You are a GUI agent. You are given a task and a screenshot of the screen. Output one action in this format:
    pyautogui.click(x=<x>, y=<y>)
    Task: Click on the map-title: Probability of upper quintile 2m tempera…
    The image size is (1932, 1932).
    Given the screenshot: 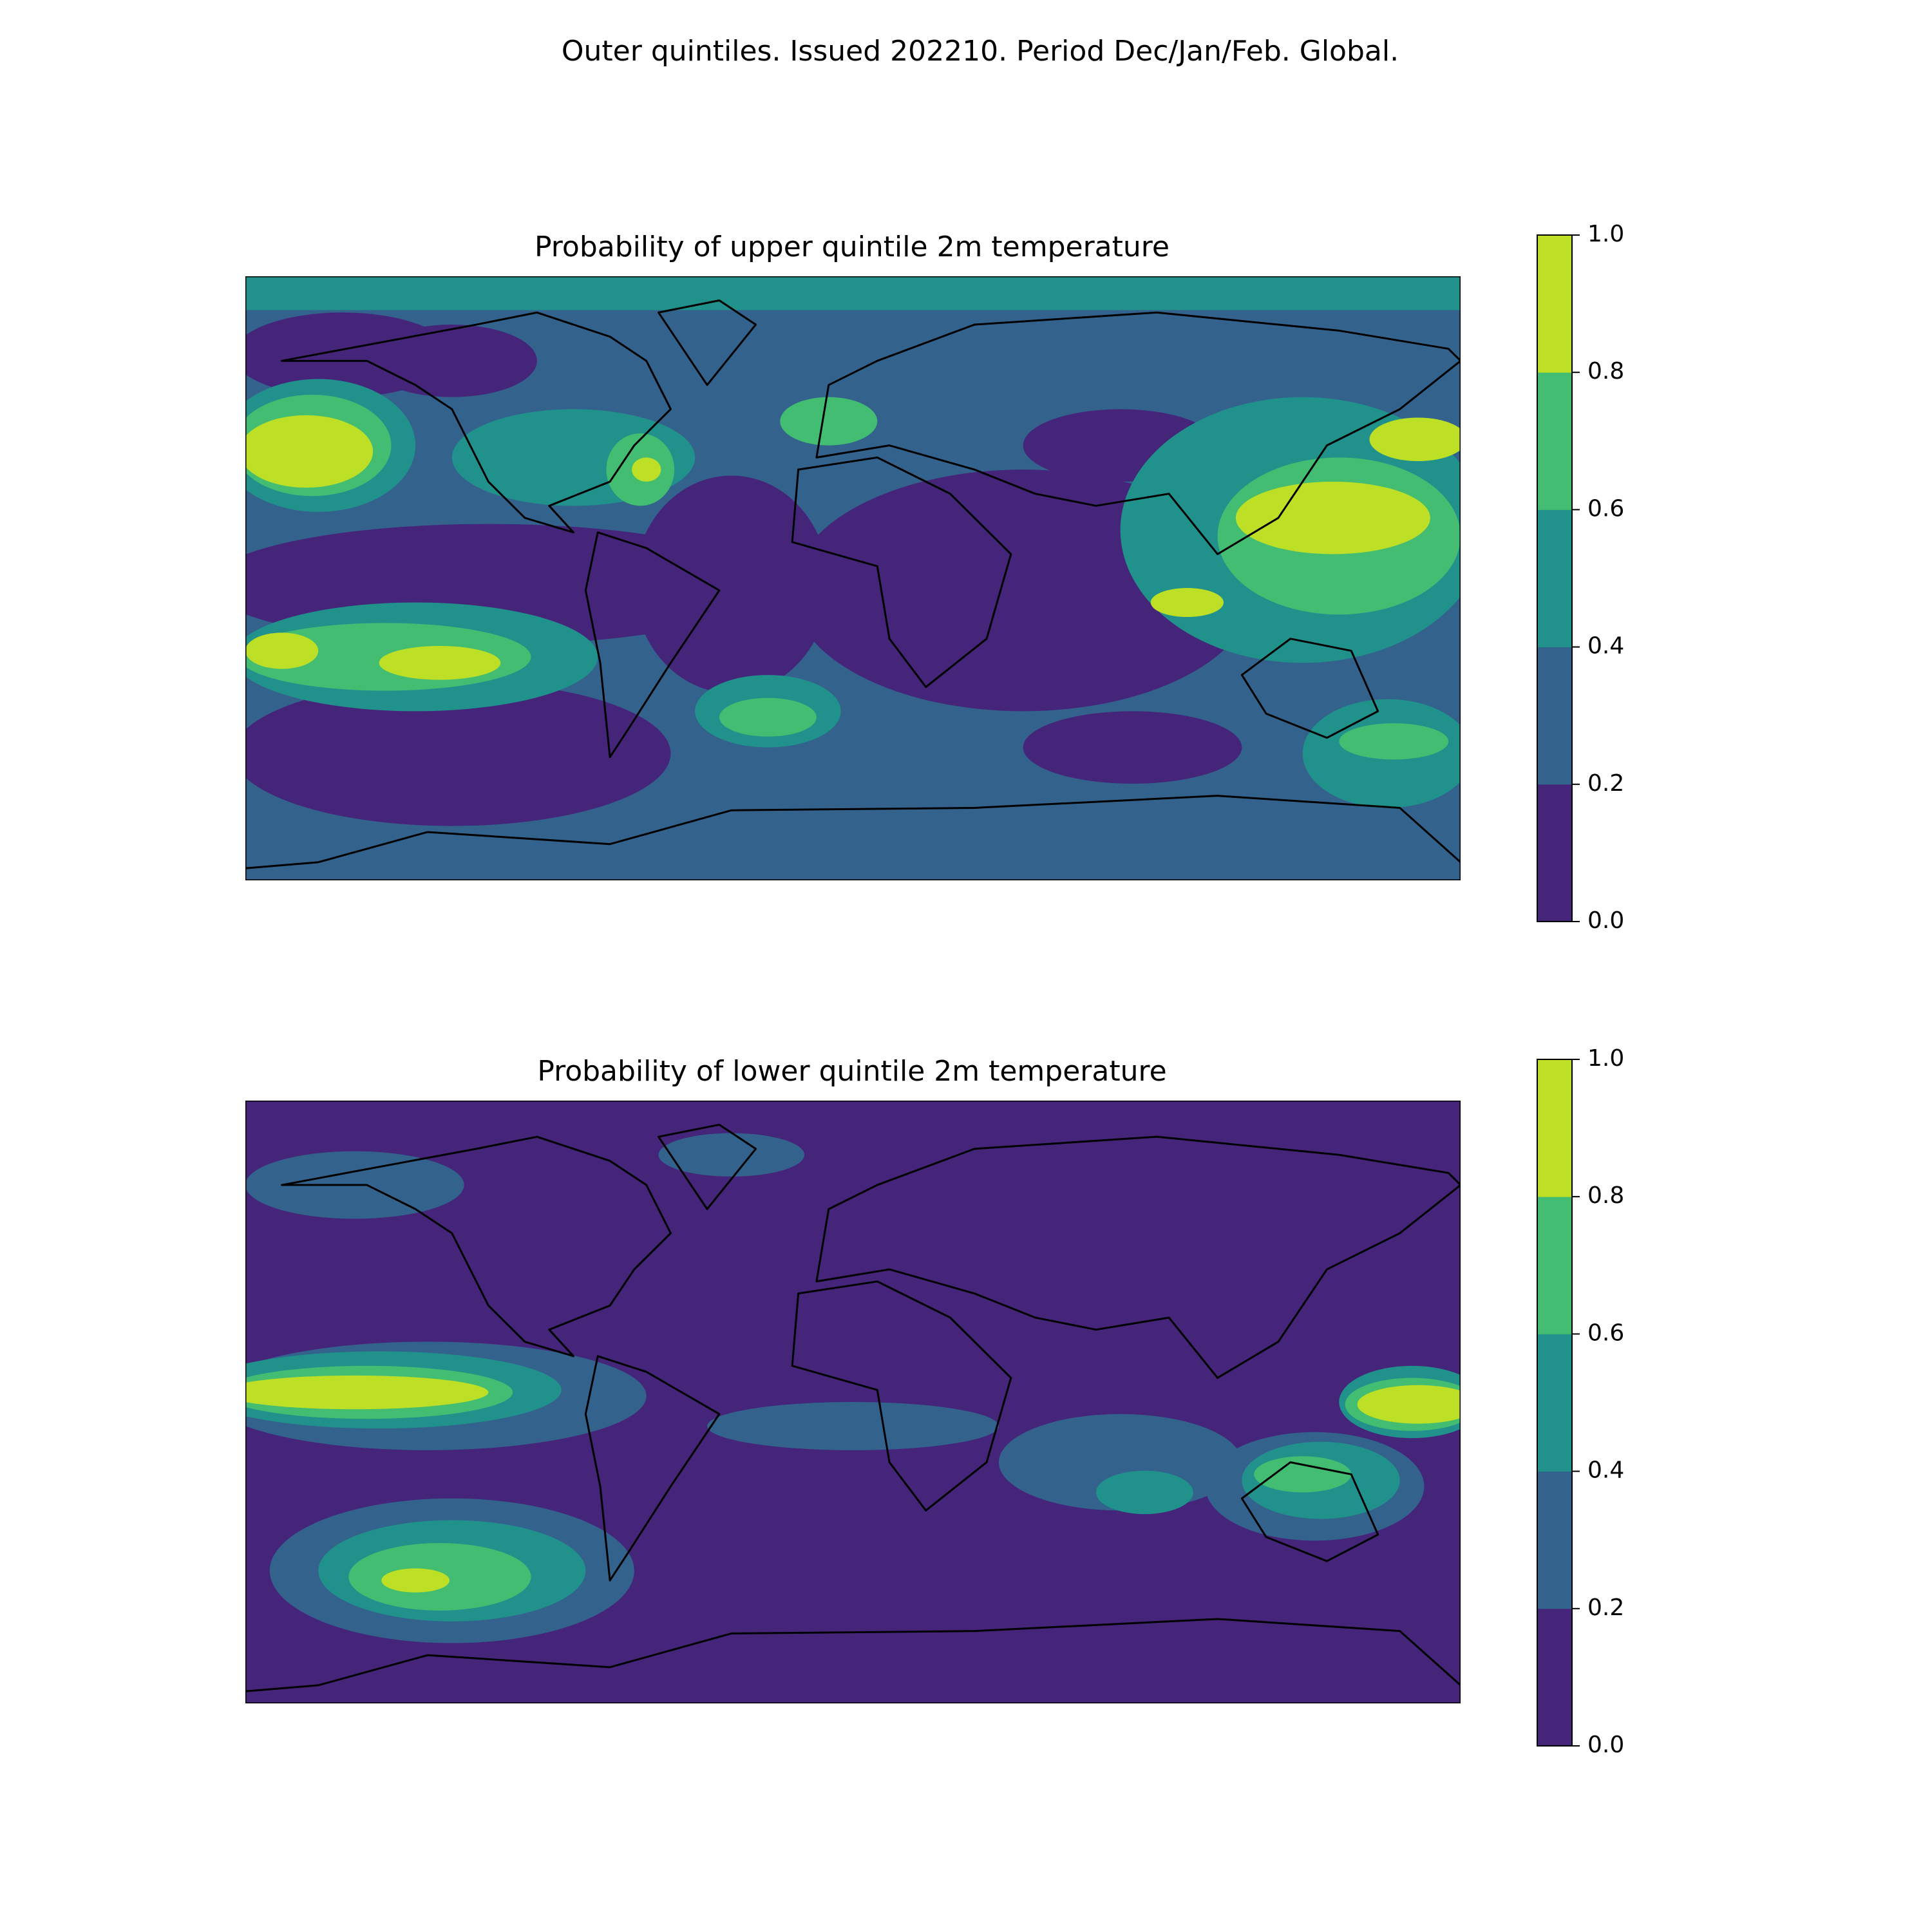 What is the action you would take?
    pyautogui.click(x=852, y=247)
    